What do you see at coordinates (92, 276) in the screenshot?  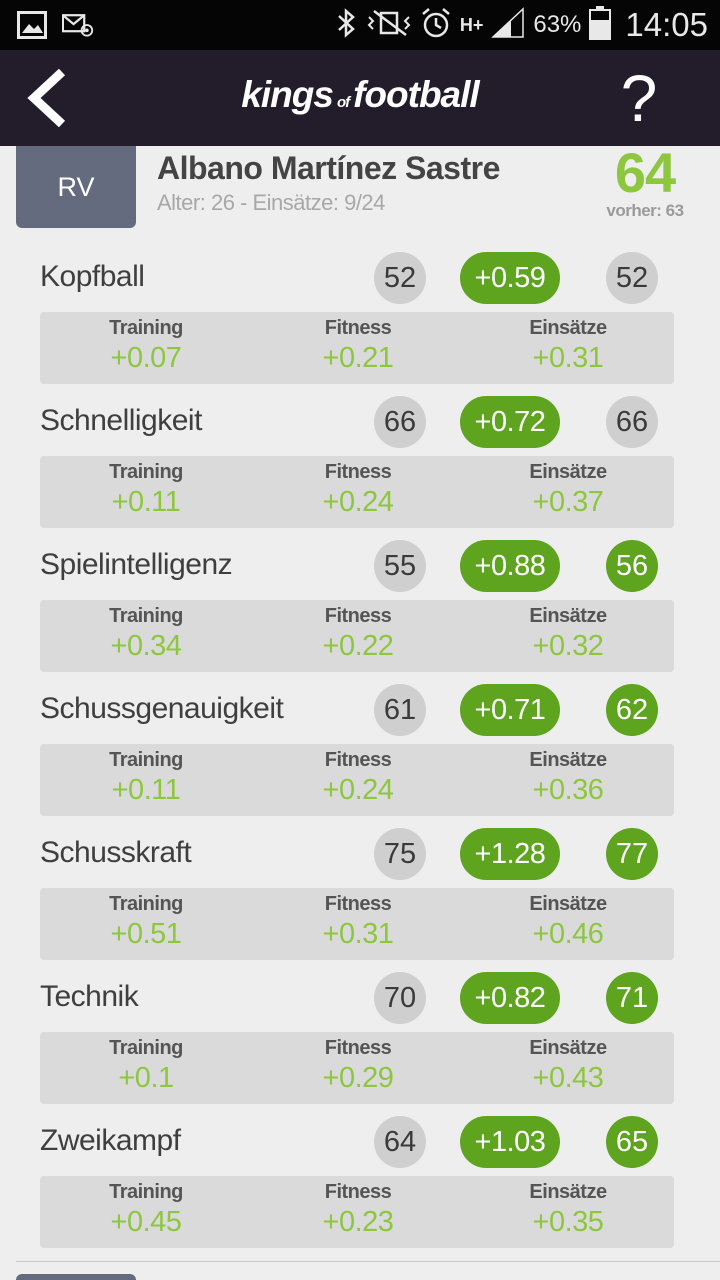 I see `attribute-name: Kopfball` at bounding box center [92, 276].